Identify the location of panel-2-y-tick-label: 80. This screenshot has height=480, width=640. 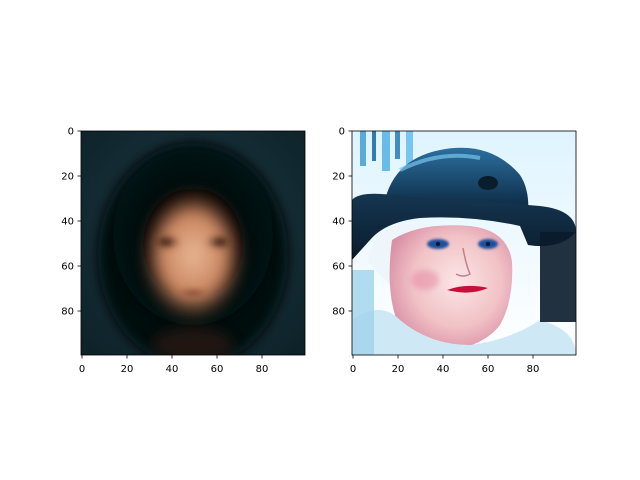
(338, 312).